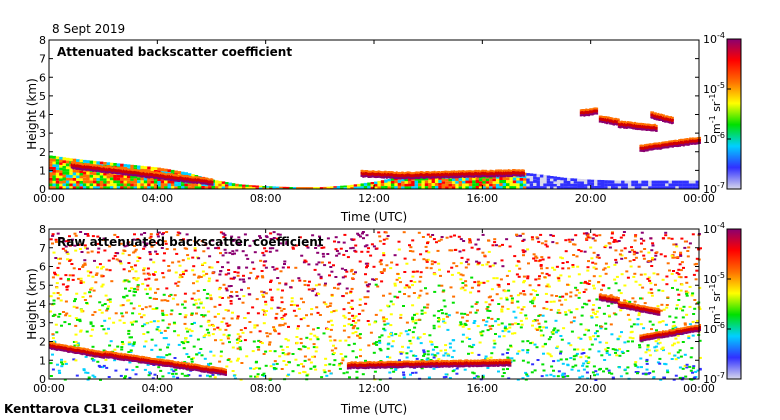 The width and height of the screenshot is (780, 420). What do you see at coordinates (32, 303) in the screenshot?
I see `y-axis-label-2: Height (km)` at bounding box center [32, 303].